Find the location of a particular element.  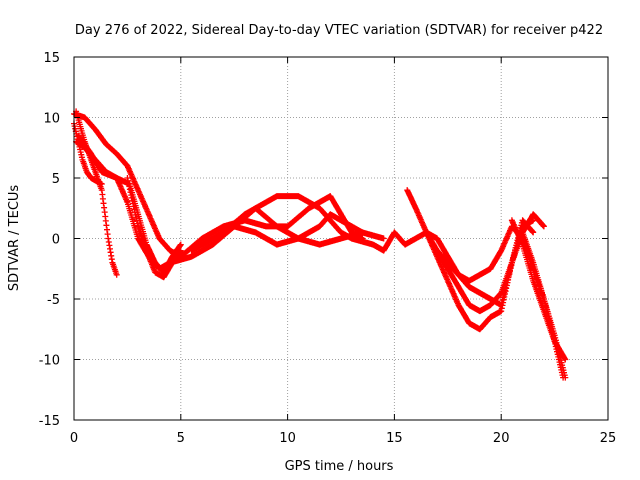

x-tick-label: 15 is located at coordinates (394, 438).